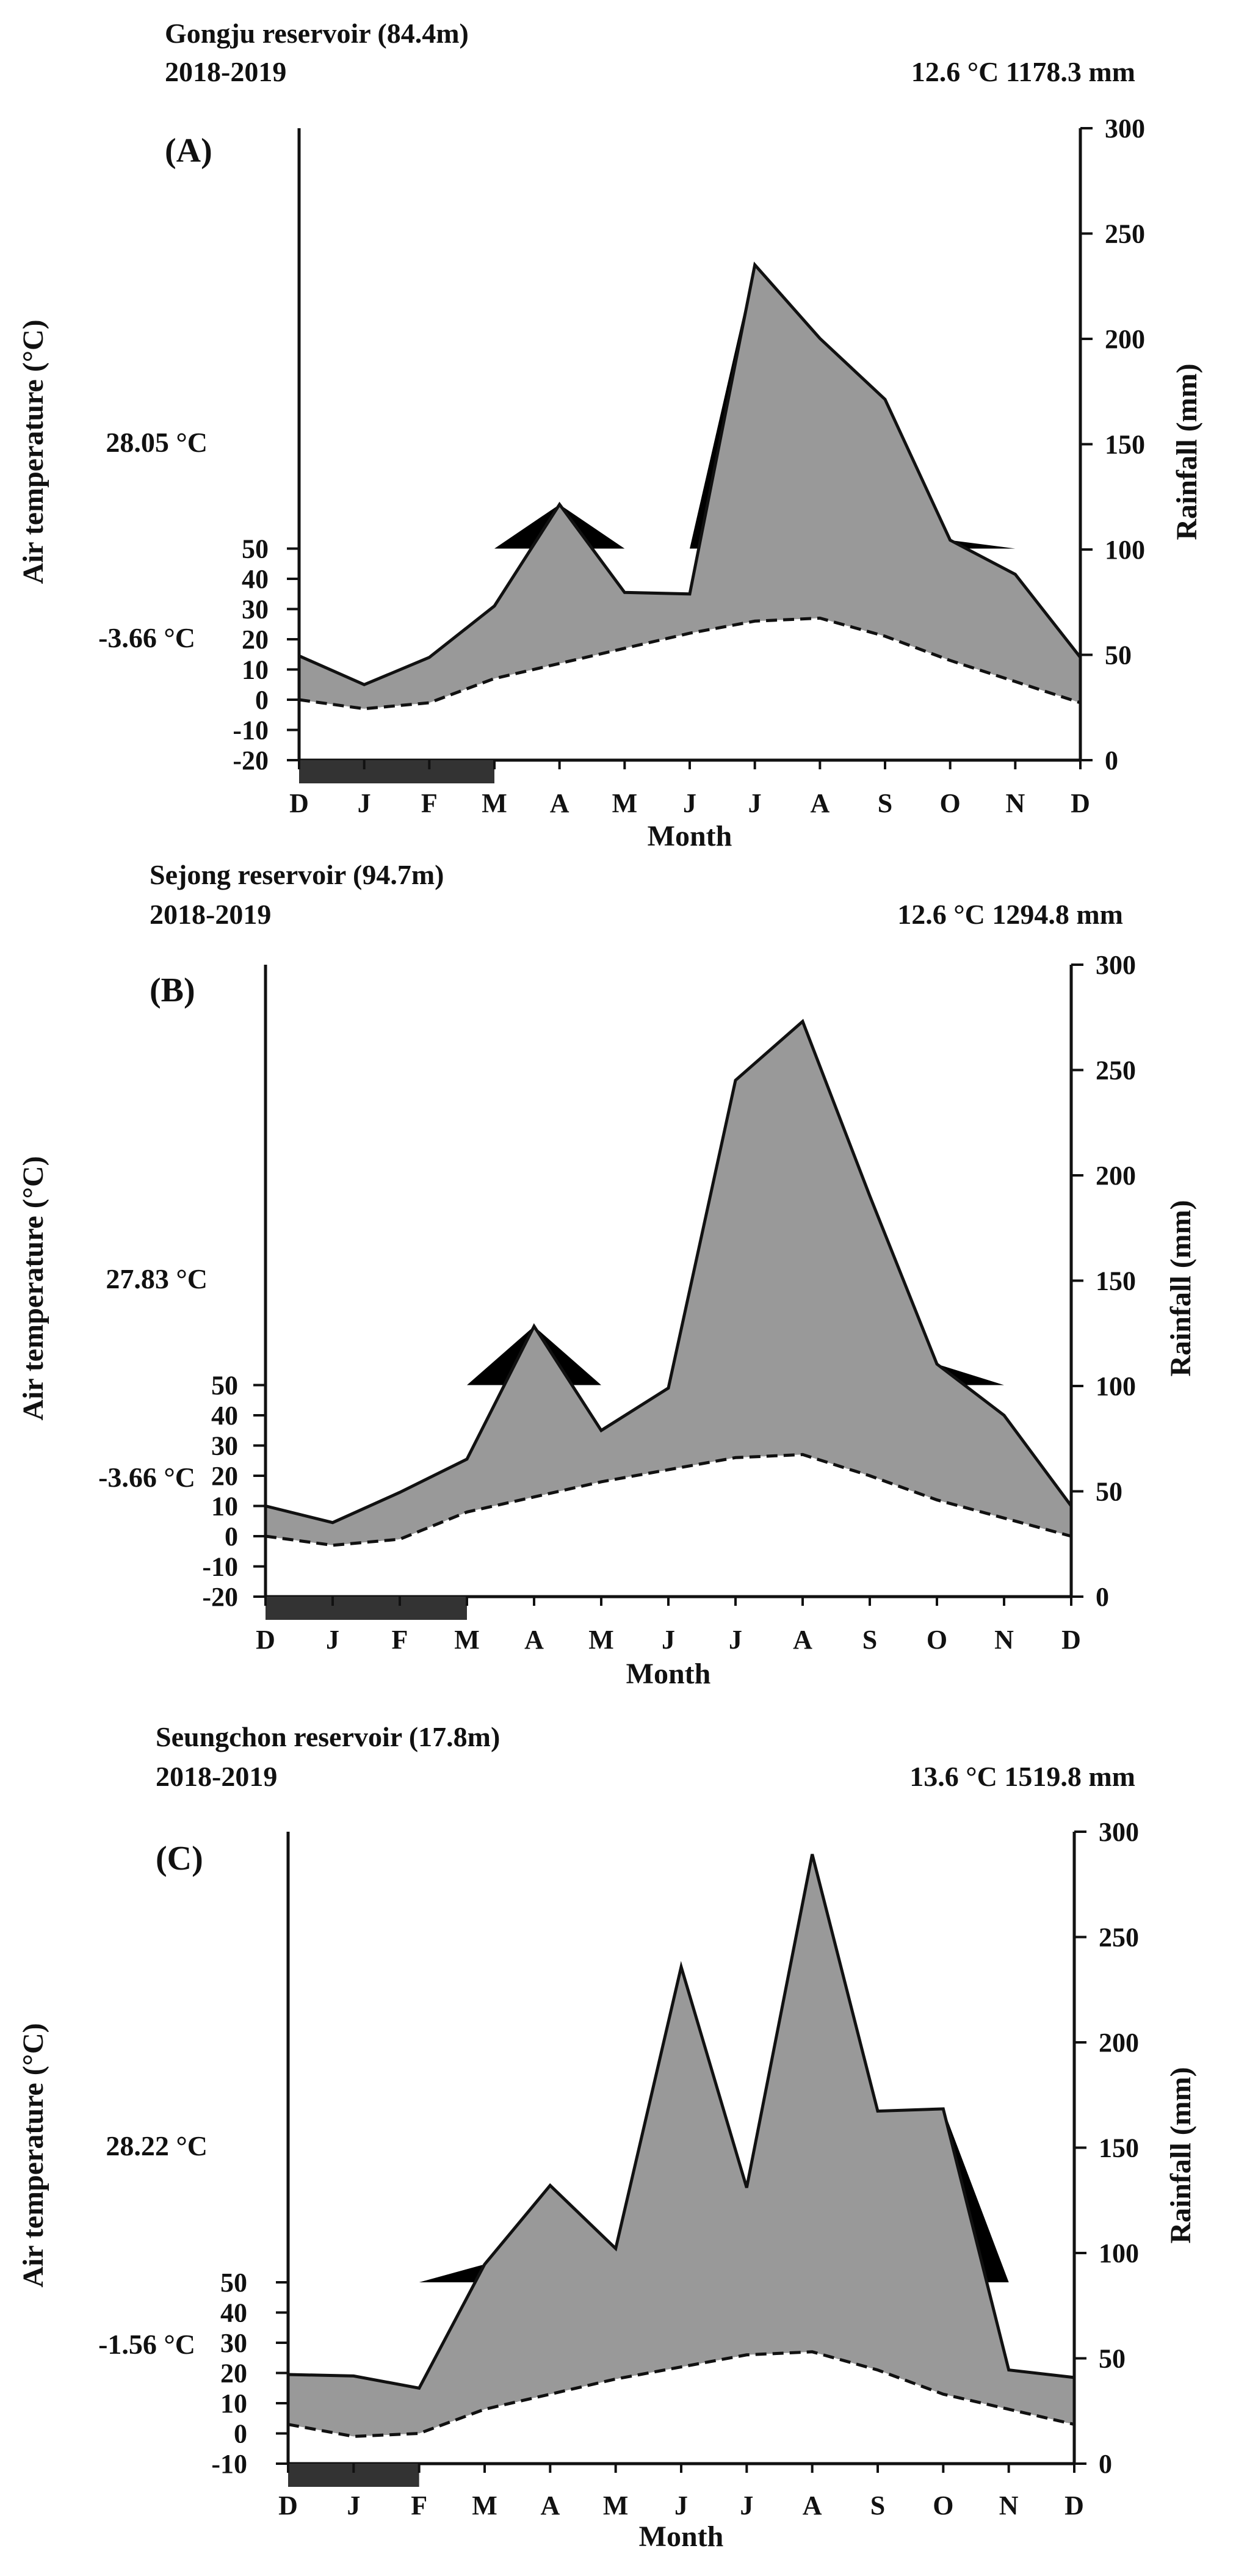  Describe the element at coordinates (1009, 2505) in the screenshot. I see `month-label: N` at that location.